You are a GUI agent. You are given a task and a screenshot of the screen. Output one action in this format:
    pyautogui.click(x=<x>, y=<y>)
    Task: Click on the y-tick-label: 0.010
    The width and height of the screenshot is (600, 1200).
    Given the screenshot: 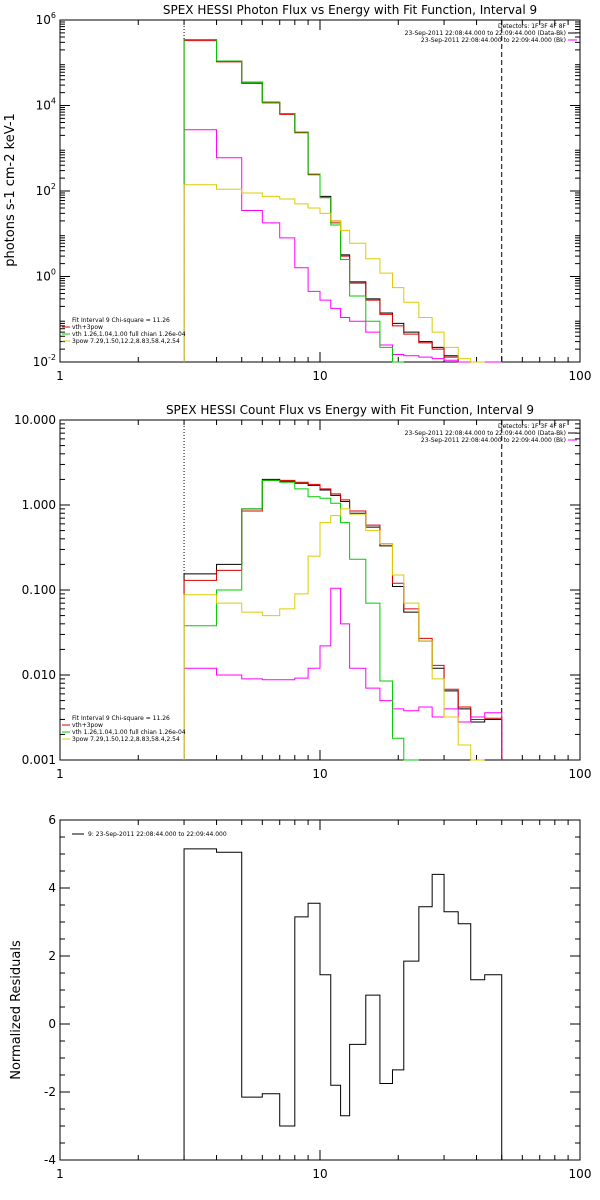 What is the action you would take?
    pyautogui.click(x=39, y=675)
    